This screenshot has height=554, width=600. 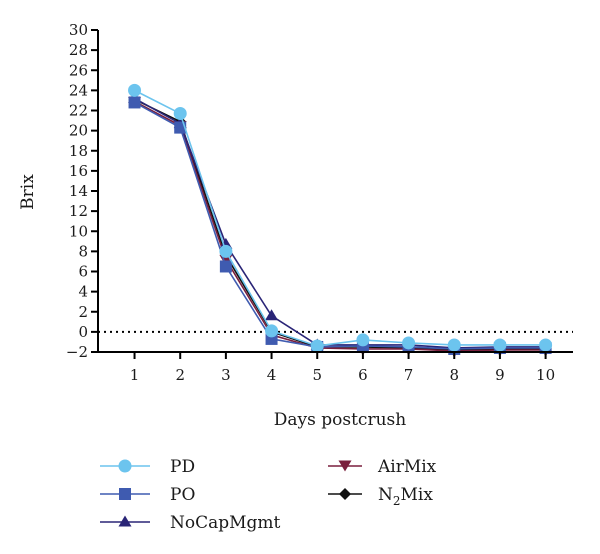 I want to click on x-tick-label: 4, so click(x=272, y=375).